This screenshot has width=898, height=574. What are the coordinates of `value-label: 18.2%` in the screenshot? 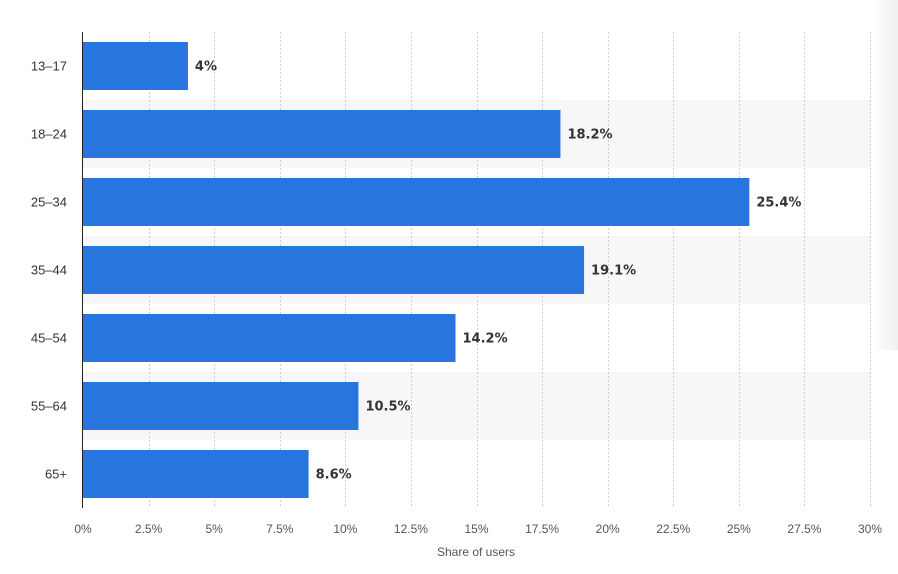 It's located at (589, 135).